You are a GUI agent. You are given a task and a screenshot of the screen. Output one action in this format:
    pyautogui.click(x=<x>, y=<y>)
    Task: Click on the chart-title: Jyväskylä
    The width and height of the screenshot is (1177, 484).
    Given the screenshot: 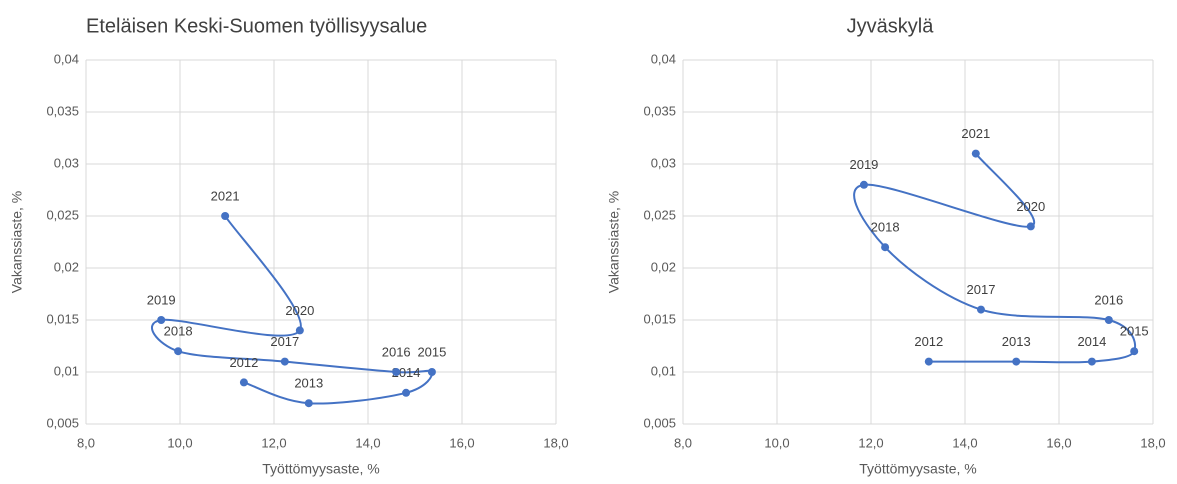 What is the action you would take?
    pyautogui.click(x=891, y=26)
    